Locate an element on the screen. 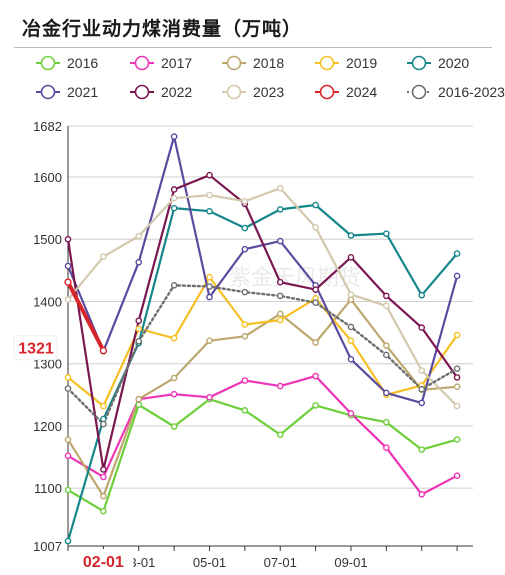 Image resolution: width=505 pixels, height=575 pixels. legend-item-2018: 2018 is located at coordinates (253, 63).